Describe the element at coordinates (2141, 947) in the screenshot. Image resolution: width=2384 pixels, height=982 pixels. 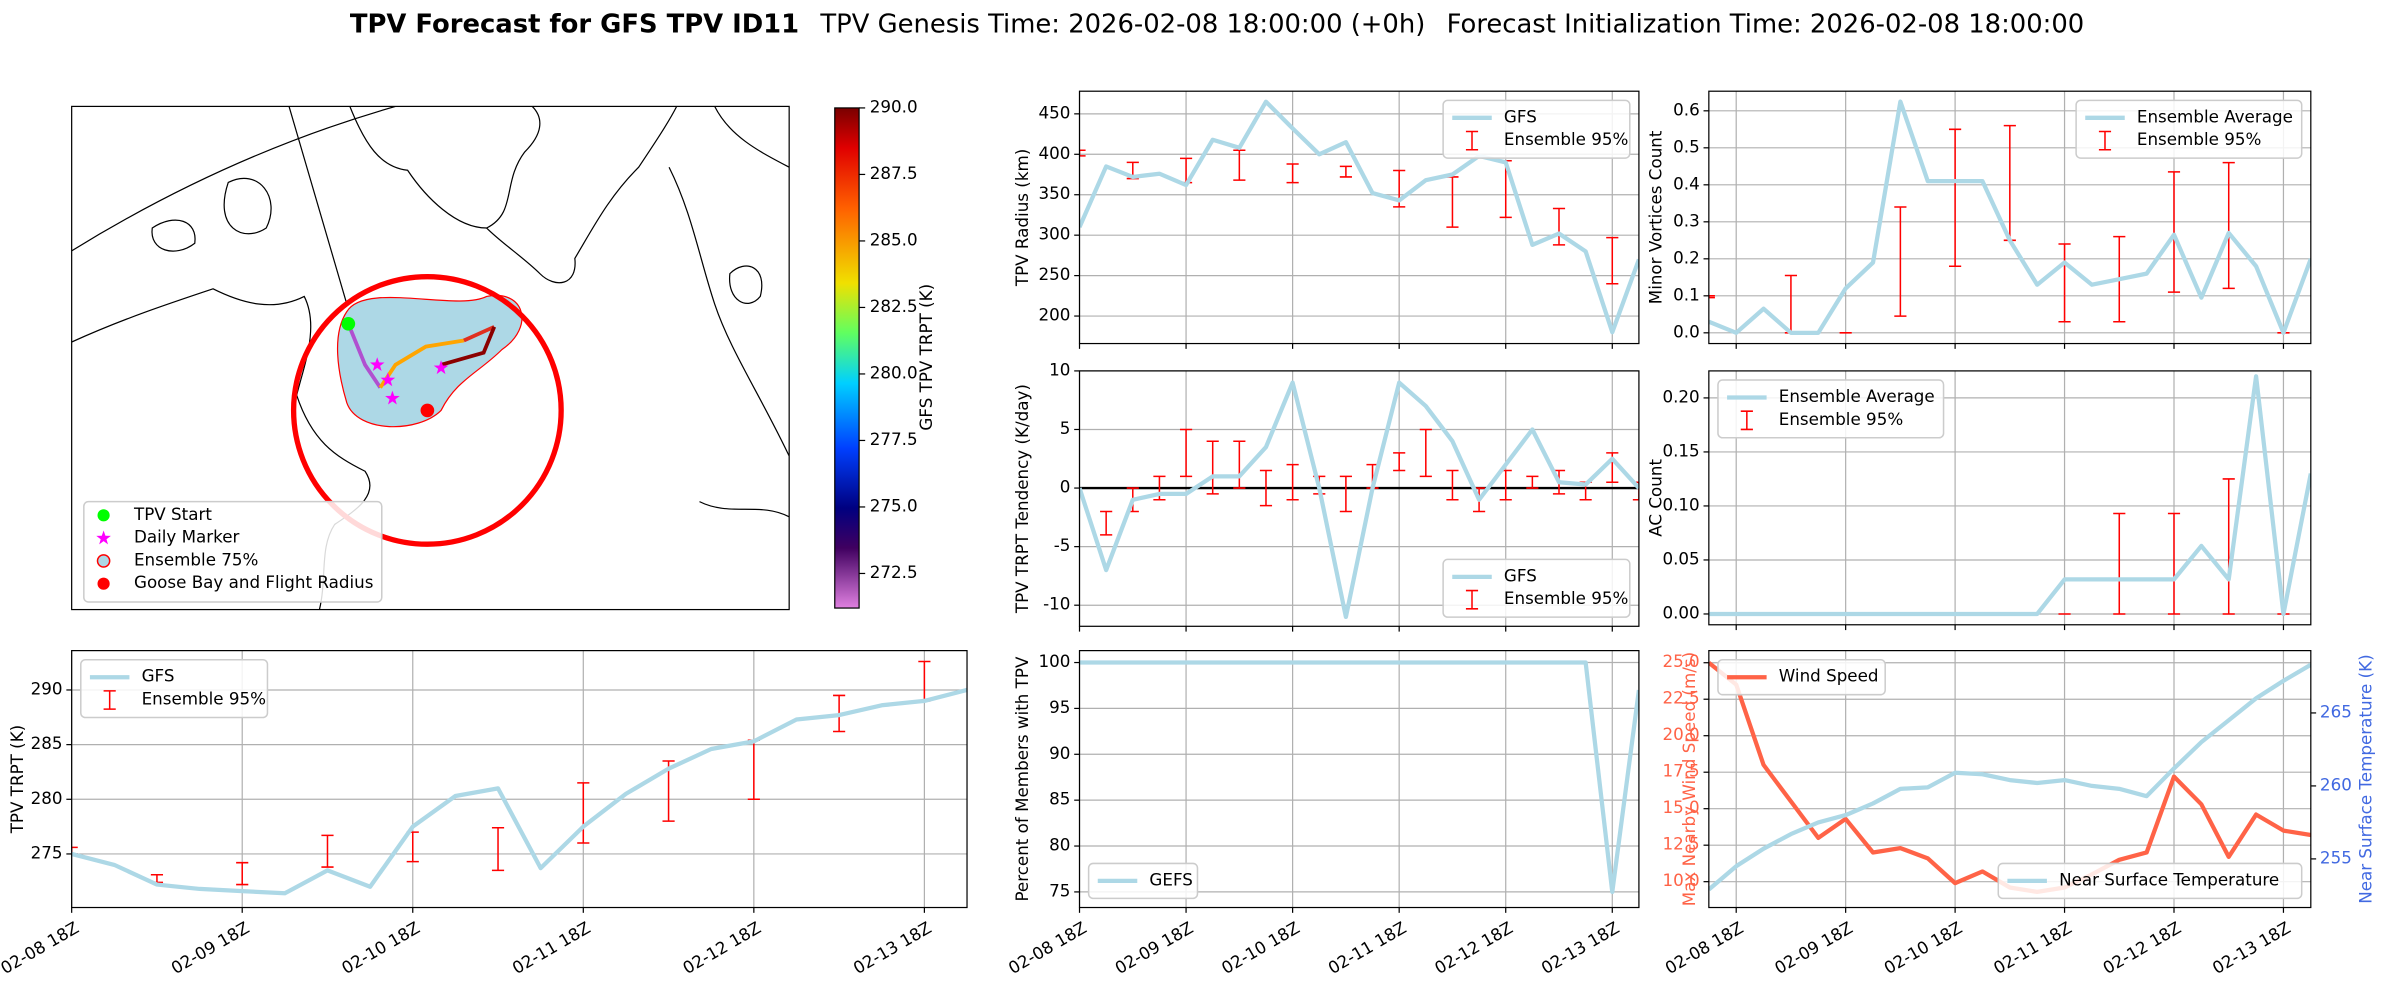
I see `x-tick-label: 02-12 18Z` at that location.